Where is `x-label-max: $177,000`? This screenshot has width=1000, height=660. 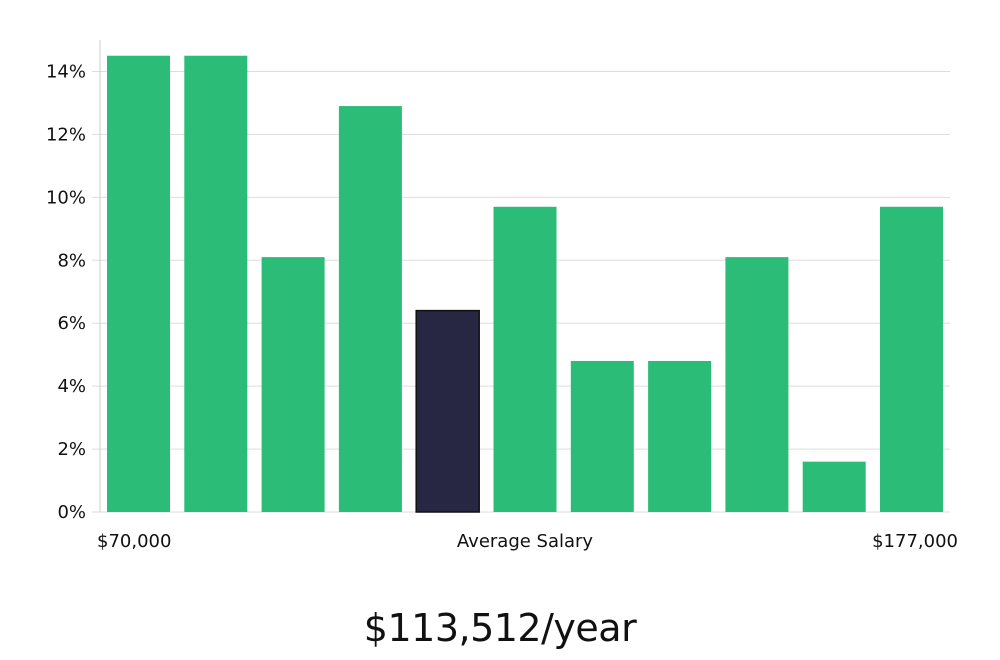 x-label-max: $177,000 is located at coordinates (915, 541).